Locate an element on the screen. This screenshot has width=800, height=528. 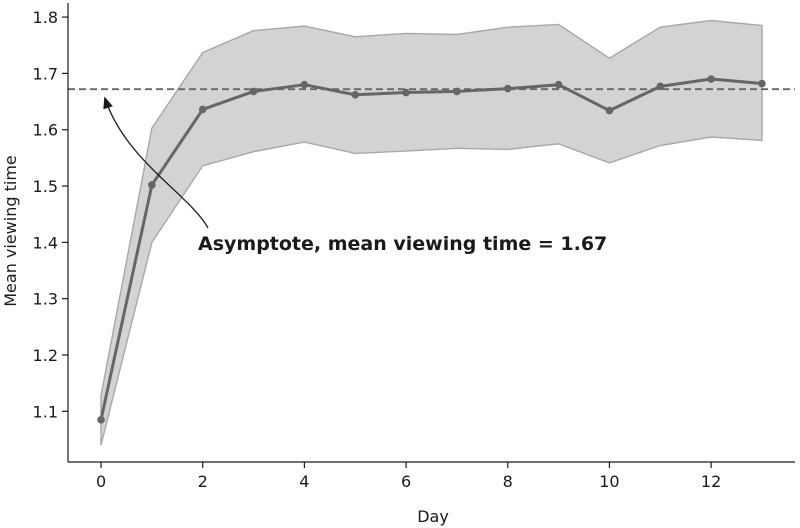
y-tick-label: 1.7 is located at coordinates (45, 73).